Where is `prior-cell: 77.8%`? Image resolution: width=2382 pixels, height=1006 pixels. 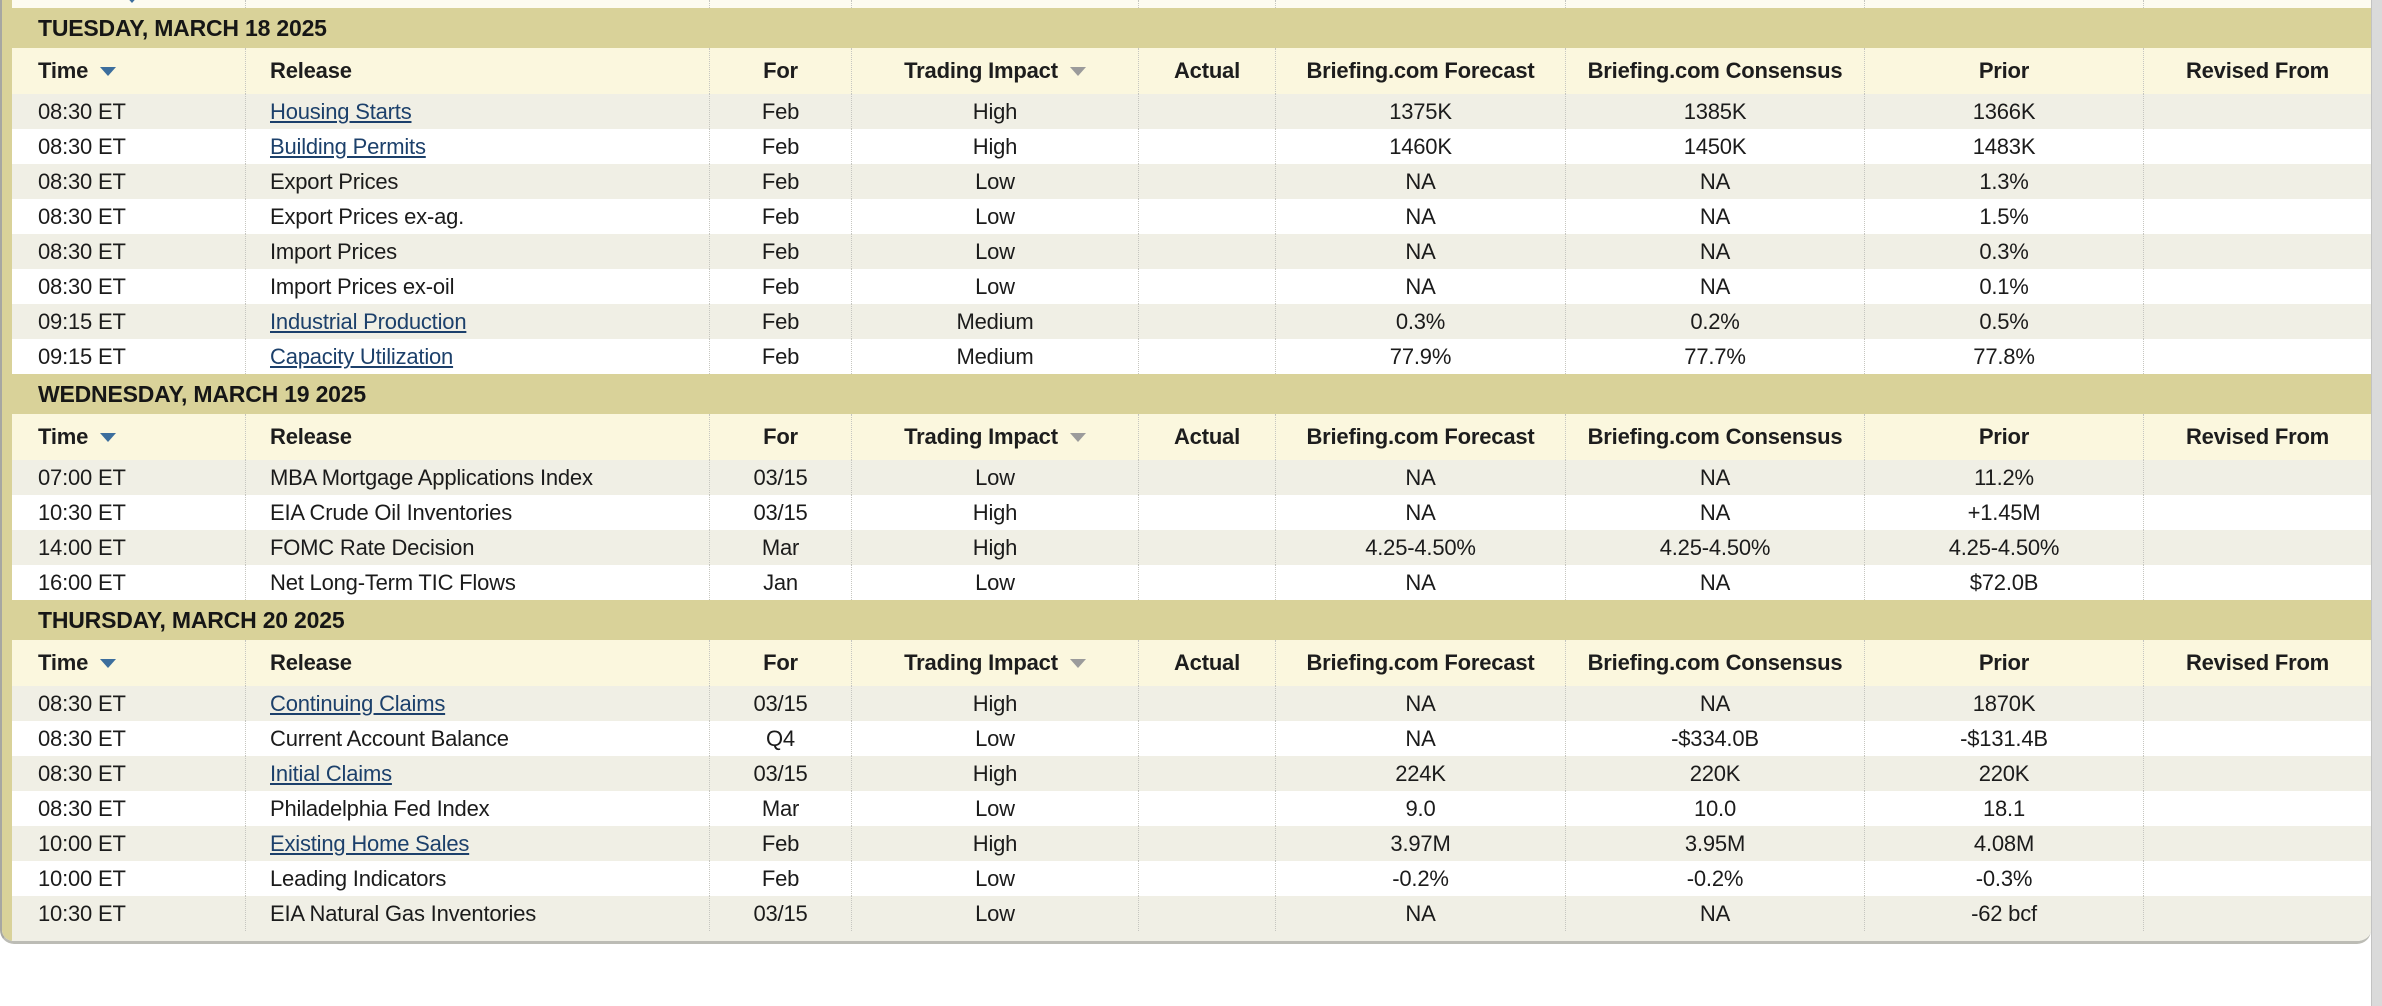 prior-cell: 77.8% is located at coordinates (2004, 356).